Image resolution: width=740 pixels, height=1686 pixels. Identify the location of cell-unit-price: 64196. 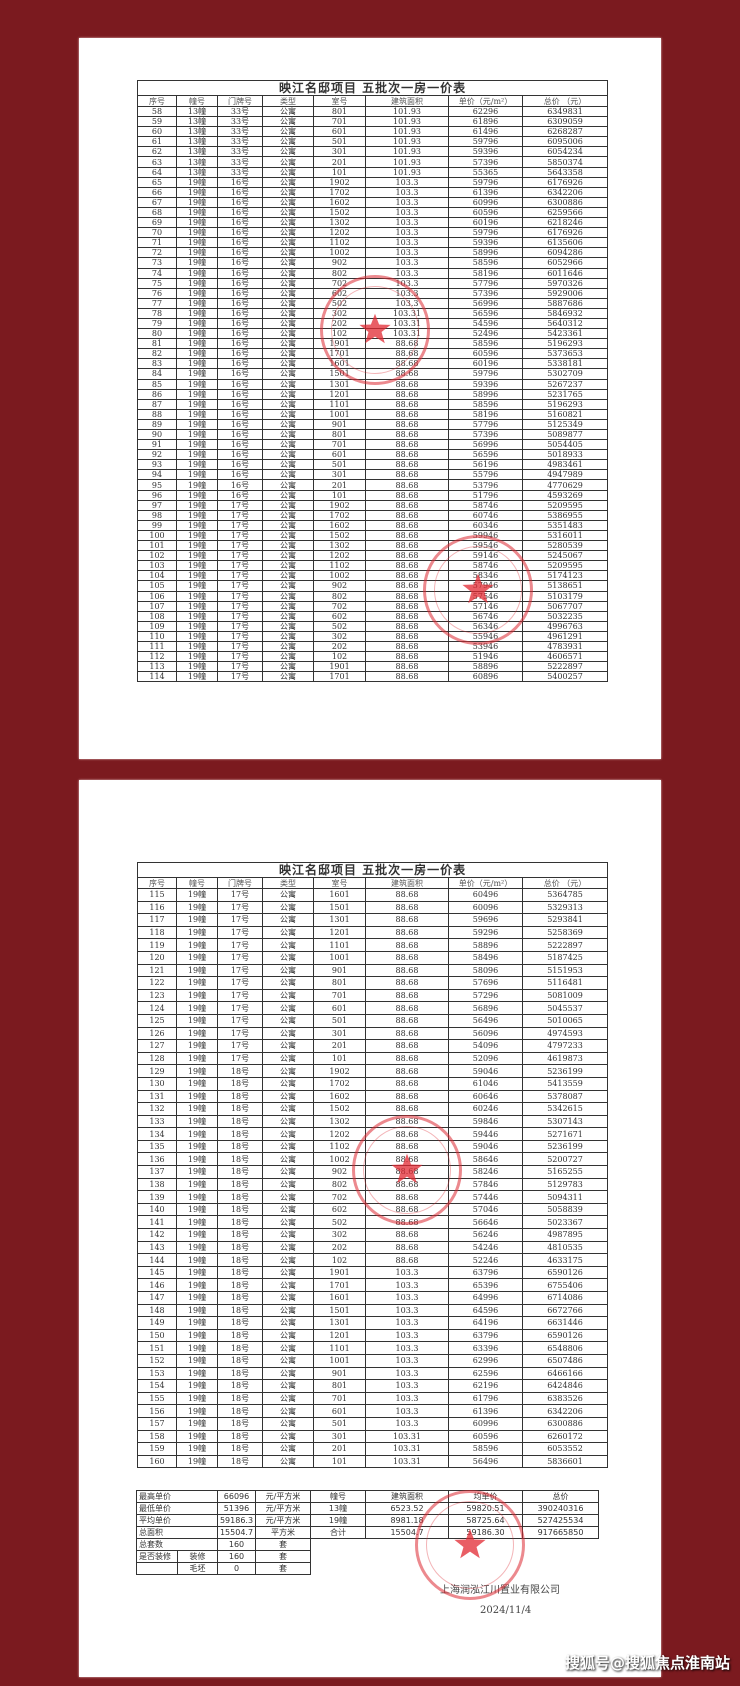
(485, 1323).